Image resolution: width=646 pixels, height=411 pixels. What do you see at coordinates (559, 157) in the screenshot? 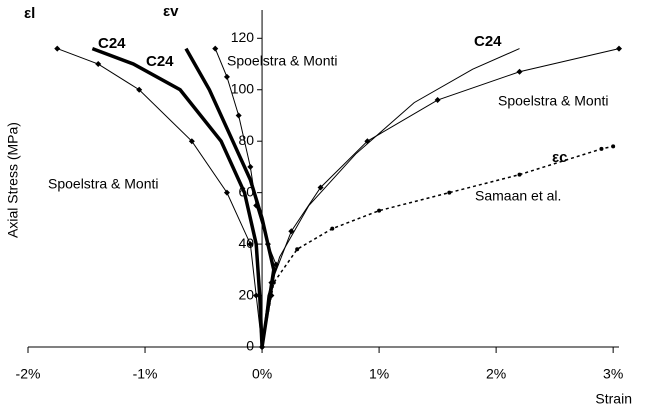
I see `annotation: εc` at bounding box center [559, 157].